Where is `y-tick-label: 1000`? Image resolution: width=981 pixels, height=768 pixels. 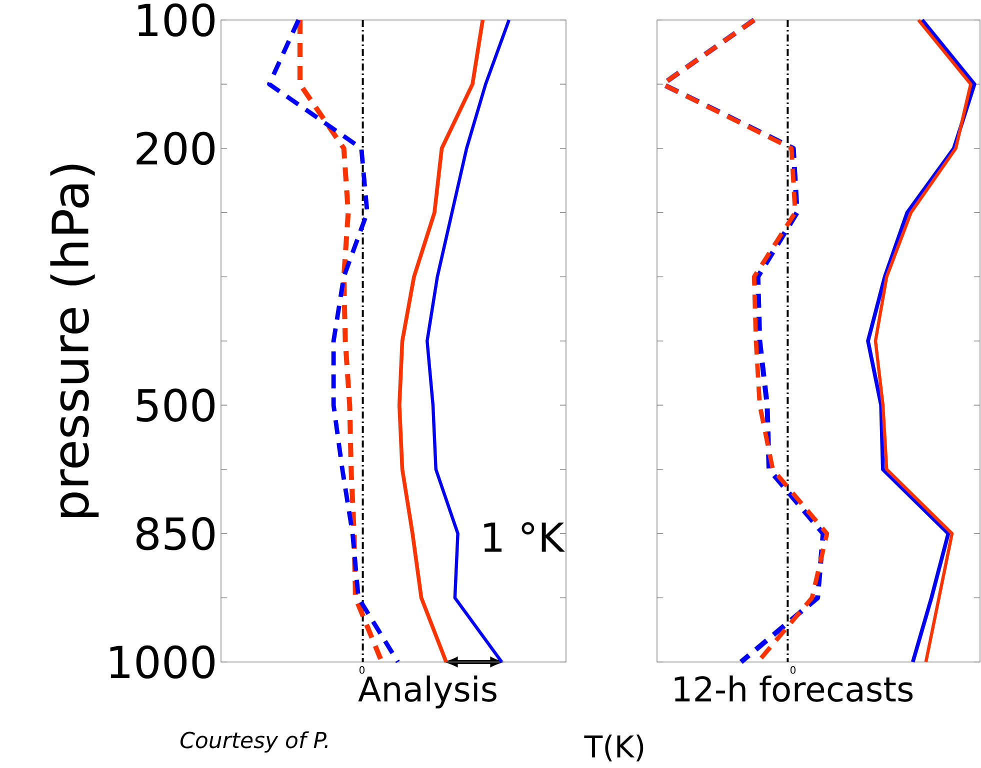 y-tick-label: 1000 is located at coordinates (162, 662).